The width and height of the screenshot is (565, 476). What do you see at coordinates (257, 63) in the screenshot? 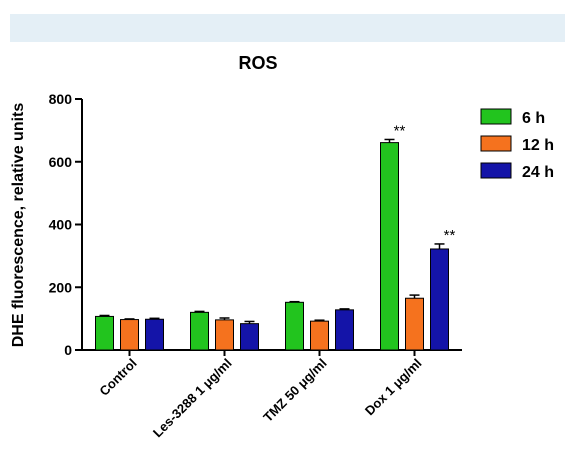
I see `chart-title: ROS` at bounding box center [257, 63].